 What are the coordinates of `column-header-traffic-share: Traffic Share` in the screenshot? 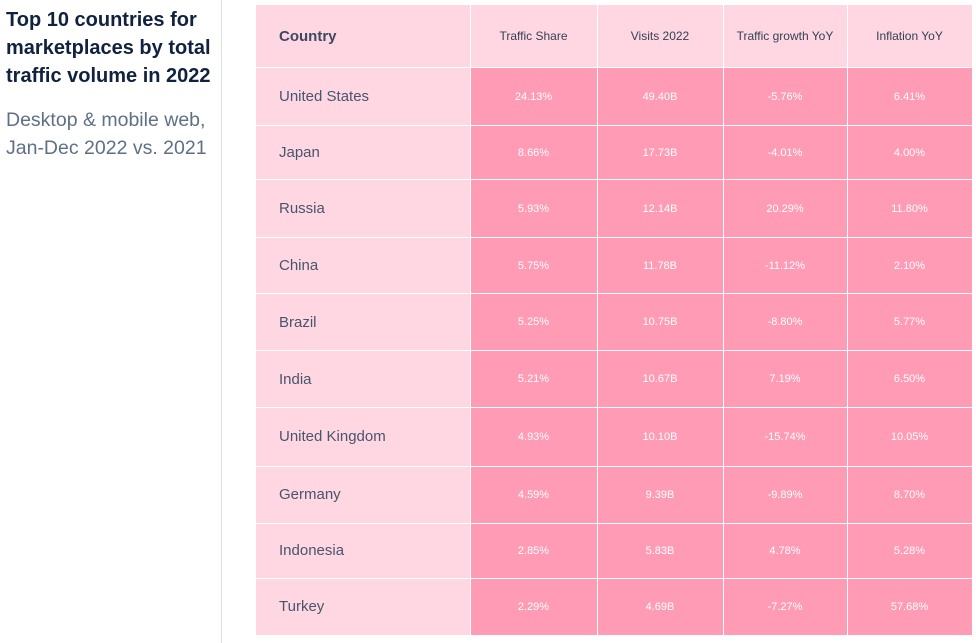 It's located at (534, 36).